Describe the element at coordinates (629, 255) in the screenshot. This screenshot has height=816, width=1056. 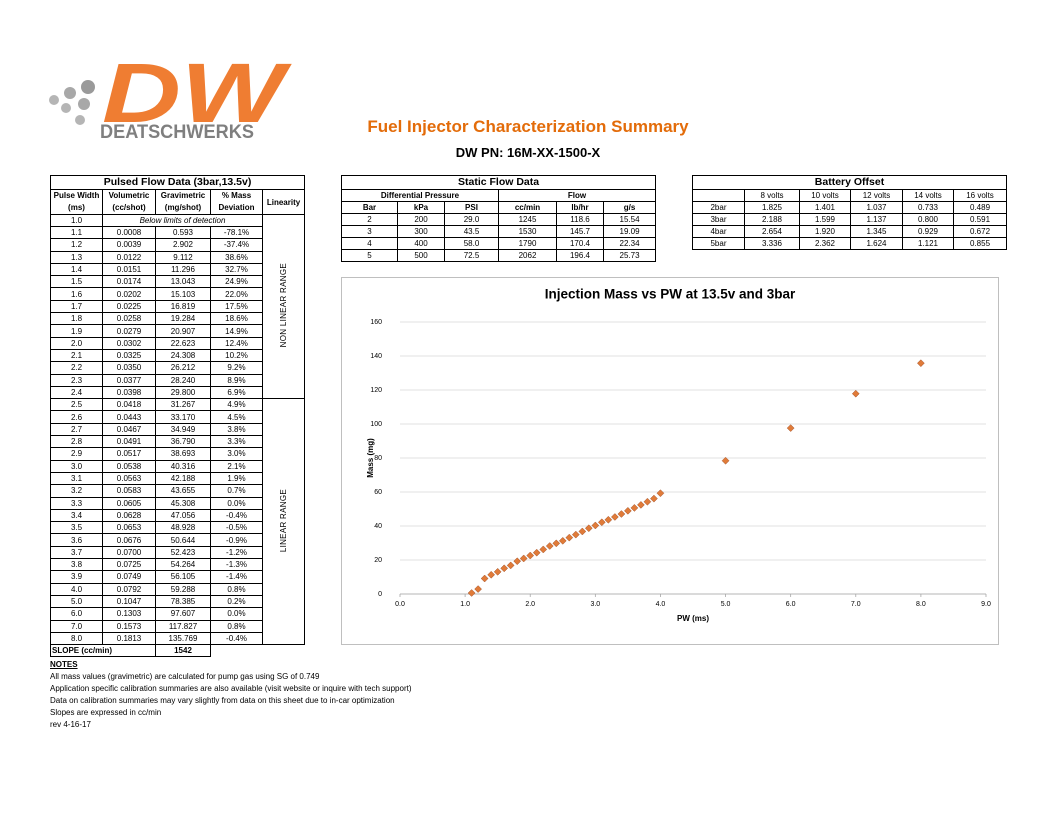
I see `cell: 25.73` at that location.